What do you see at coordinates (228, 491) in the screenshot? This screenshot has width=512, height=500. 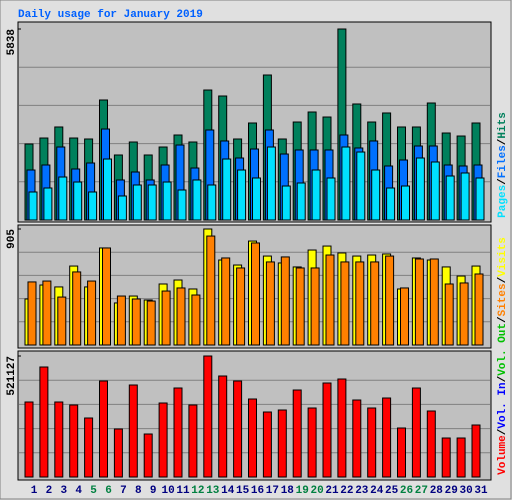 I see `x-tick-label: 14` at bounding box center [228, 491].